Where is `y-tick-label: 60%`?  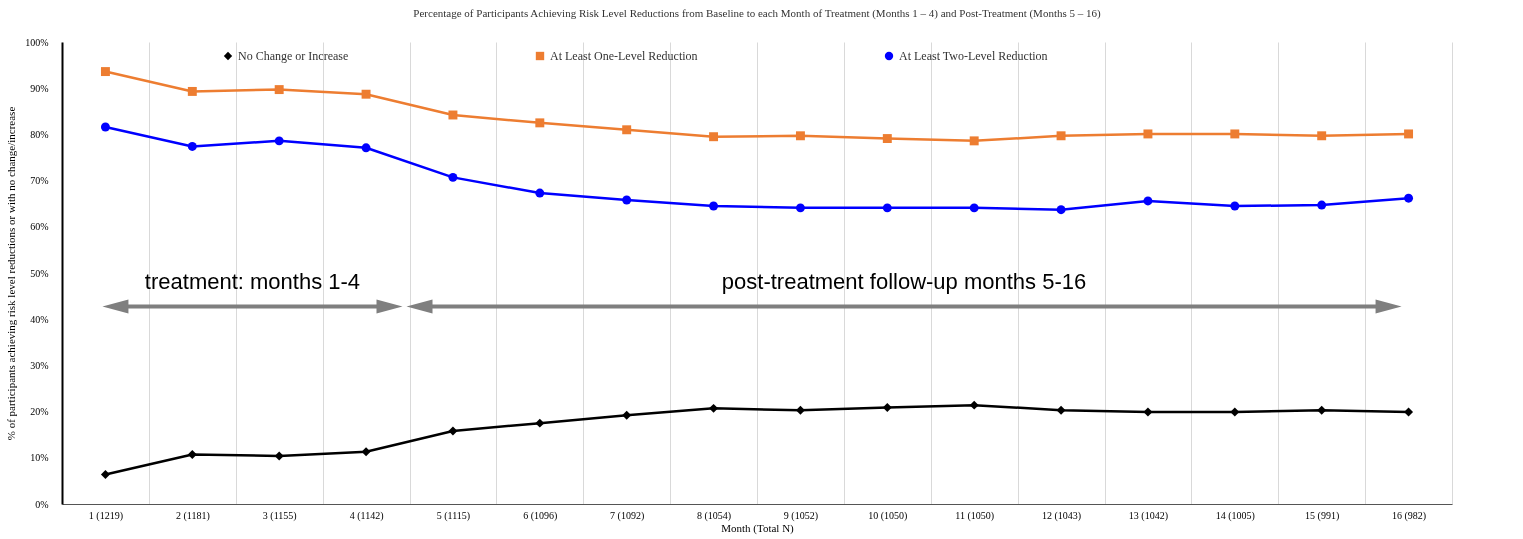
y-tick-label: 60% is located at coordinates (39, 227).